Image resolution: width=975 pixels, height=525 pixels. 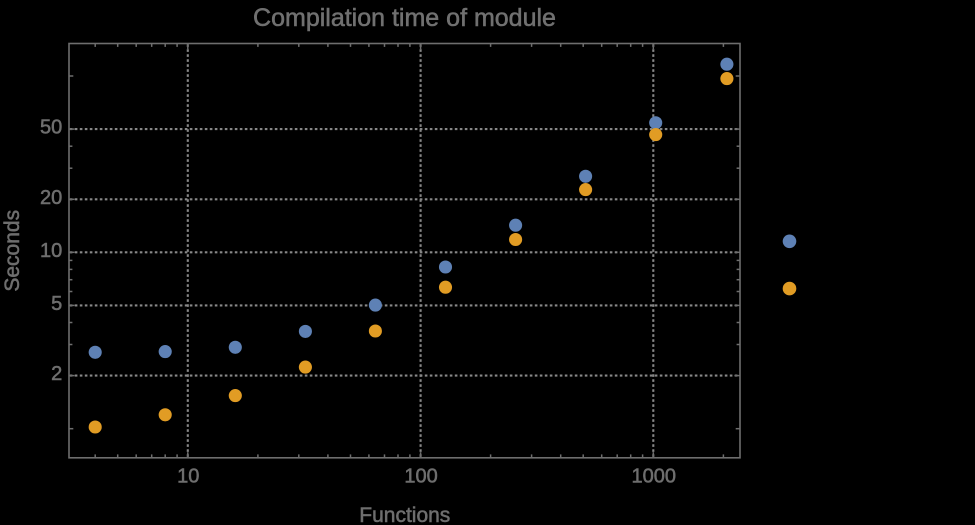 What do you see at coordinates (420, 476) in the screenshot?
I see `svg-text: 100` at bounding box center [420, 476].